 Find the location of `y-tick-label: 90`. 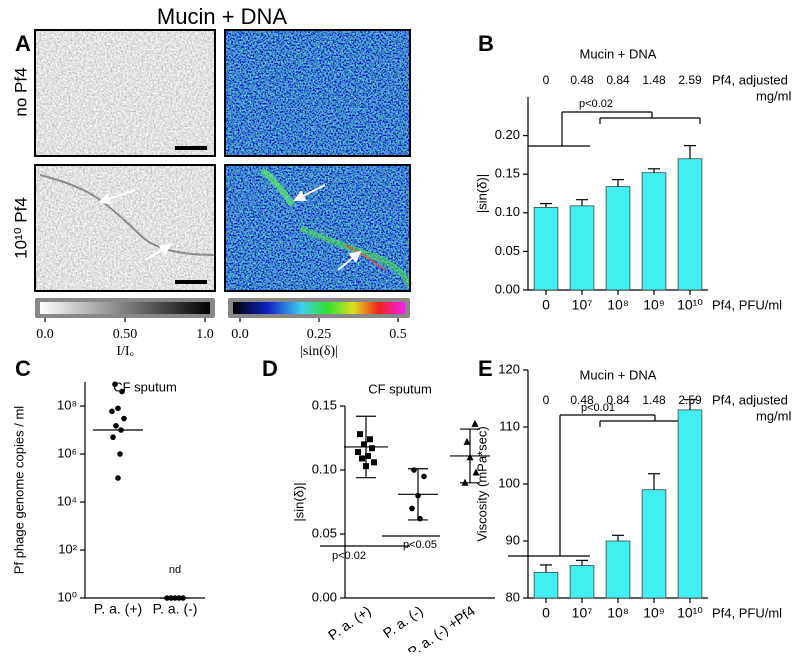

y-tick-label: 90 is located at coordinates (513, 539).